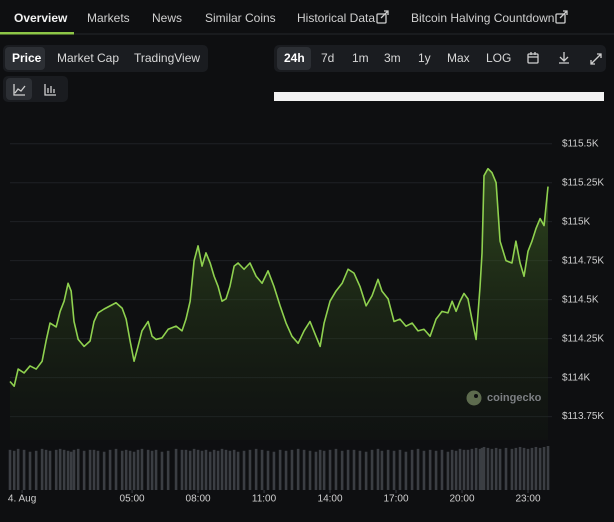 The width and height of the screenshot is (614, 522). Describe the element at coordinates (327, 58) in the screenshot. I see `range-button: 7d` at that location.